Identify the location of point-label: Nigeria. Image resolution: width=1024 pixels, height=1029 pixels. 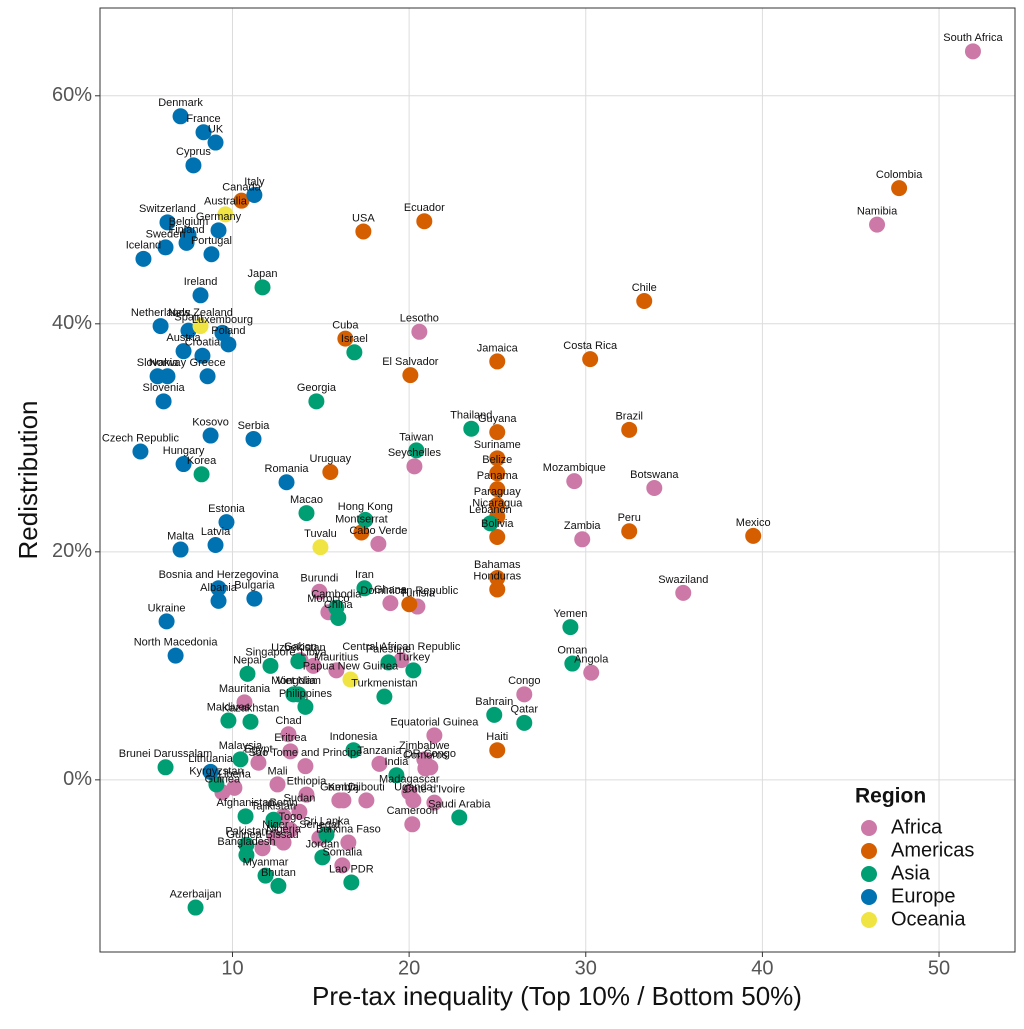
(284, 829).